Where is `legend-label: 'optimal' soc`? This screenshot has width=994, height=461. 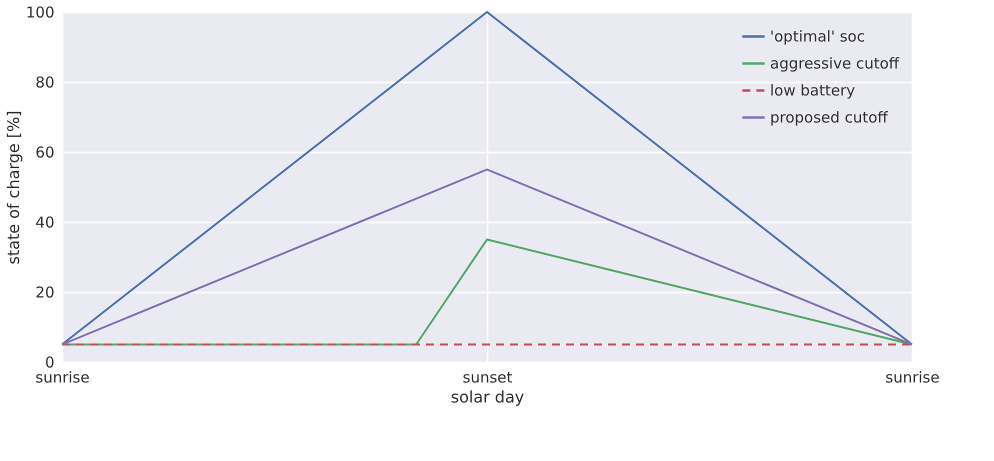 legend-label: 'optimal' soc is located at coordinates (817, 37).